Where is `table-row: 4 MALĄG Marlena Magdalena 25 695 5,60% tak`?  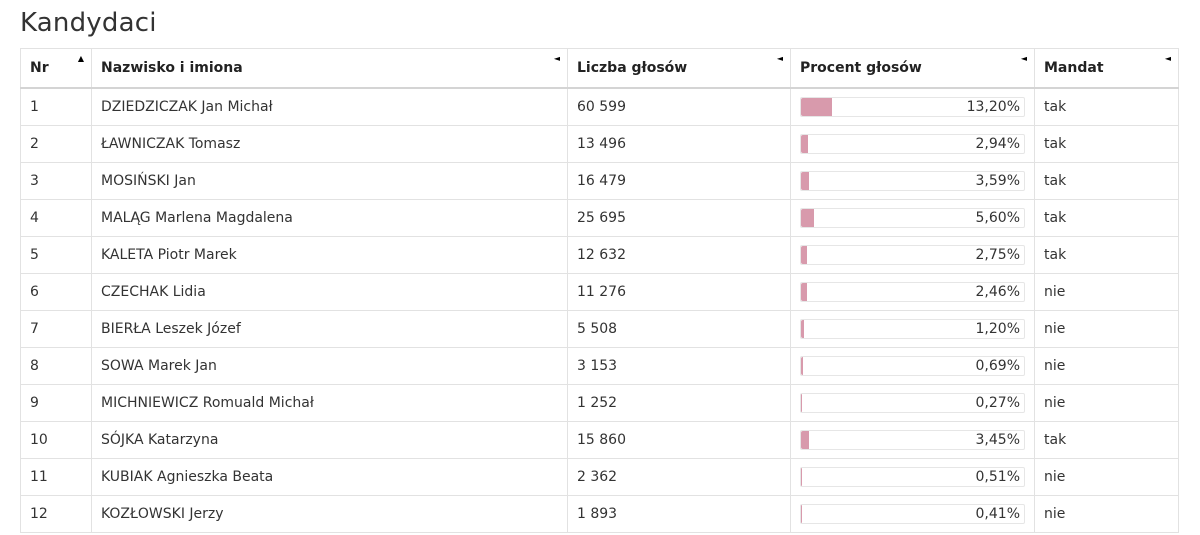 table-row: 4 MALĄG Marlena Magdalena 25 695 5,60% tak is located at coordinates (599, 218).